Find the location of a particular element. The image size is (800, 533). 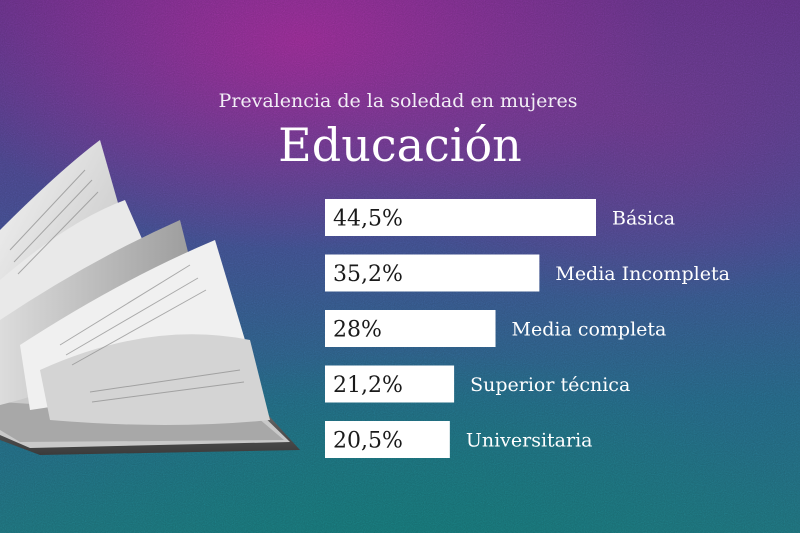

bar-category-label: Básica is located at coordinates (643, 219).